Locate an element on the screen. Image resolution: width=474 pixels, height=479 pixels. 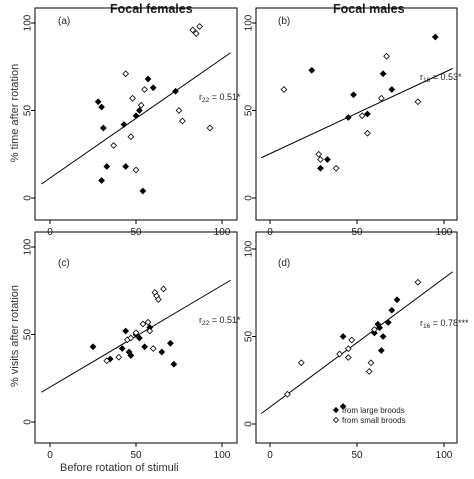
legend-label-small: from small broods is located at coordinates (374, 420).